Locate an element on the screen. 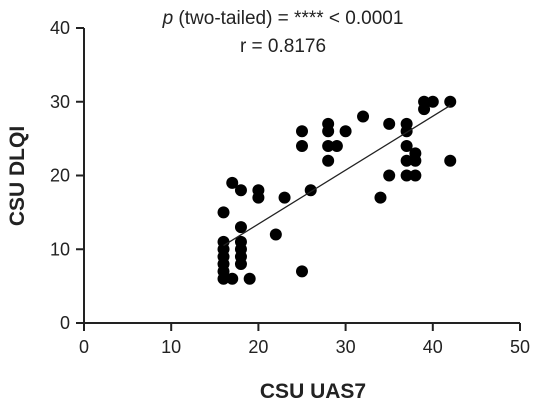 The height and width of the screenshot is (409, 550). x-tick-label: 30 is located at coordinates (346, 347).